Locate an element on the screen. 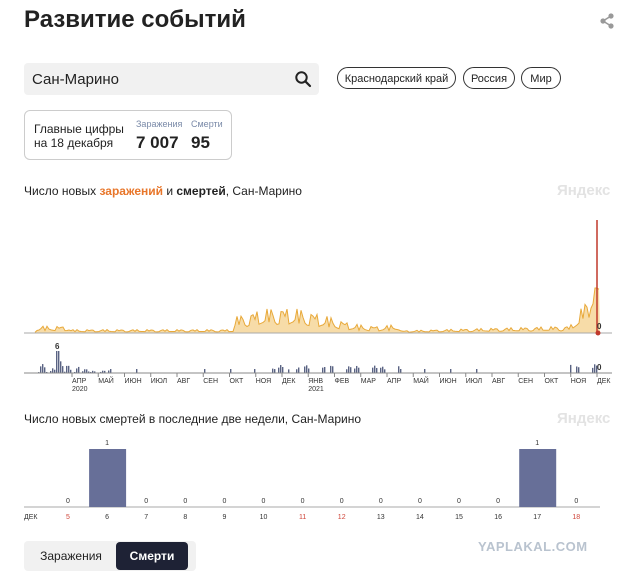 This screenshot has height=577, width=640. infections-line is located at coordinates (317, 310).